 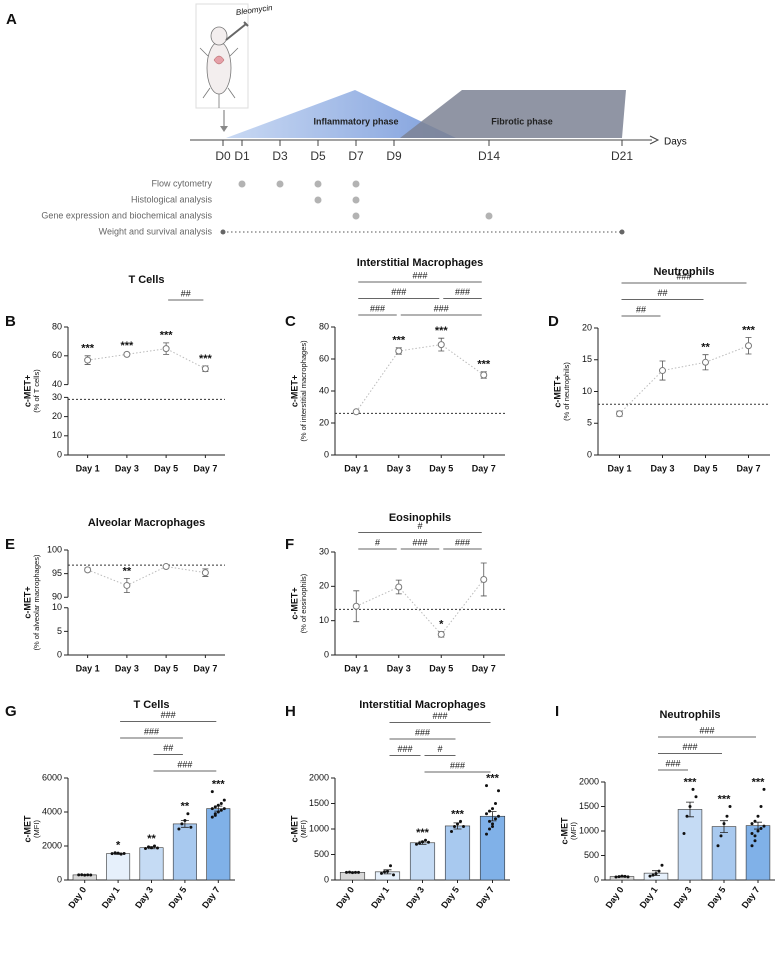 I want to click on fibrotic-phase, so click(x=513, y=114).